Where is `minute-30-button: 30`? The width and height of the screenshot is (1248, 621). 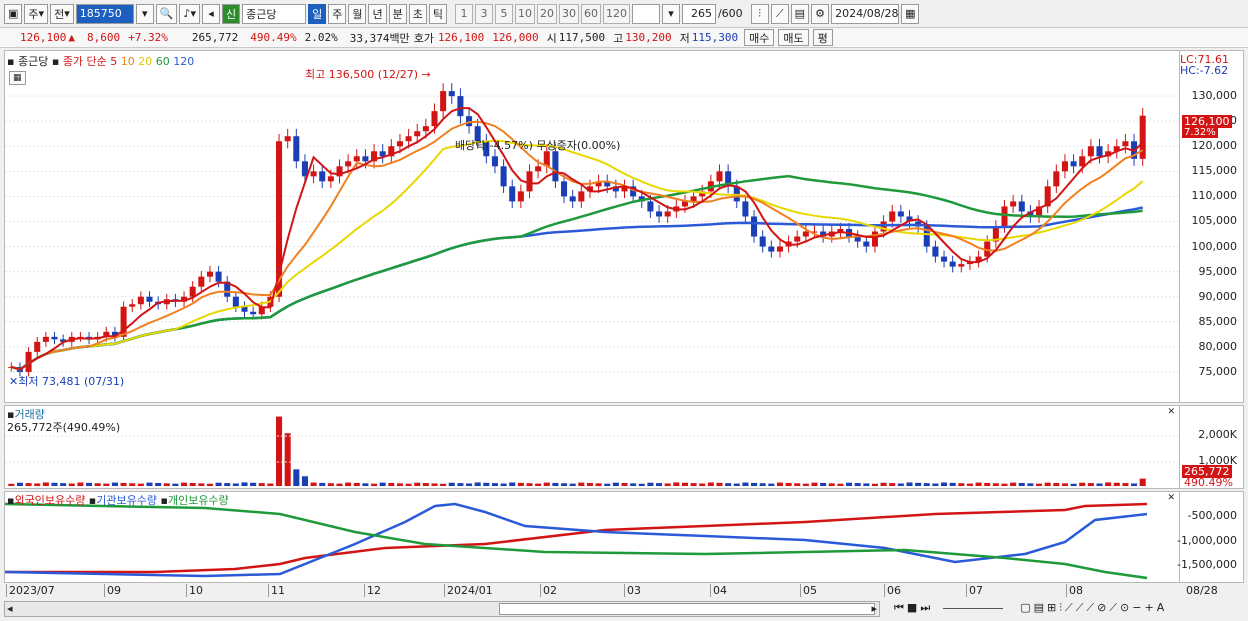
minute-30-button: 30 is located at coordinates (568, 13).